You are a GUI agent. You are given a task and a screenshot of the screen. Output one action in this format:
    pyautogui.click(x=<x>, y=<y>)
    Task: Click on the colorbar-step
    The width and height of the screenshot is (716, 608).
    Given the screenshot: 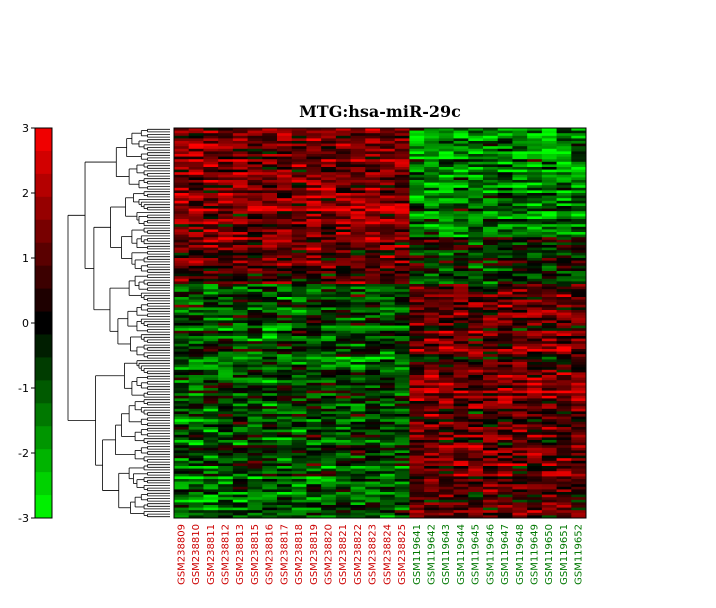 What is the action you would take?
    pyautogui.click(x=43, y=484)
    